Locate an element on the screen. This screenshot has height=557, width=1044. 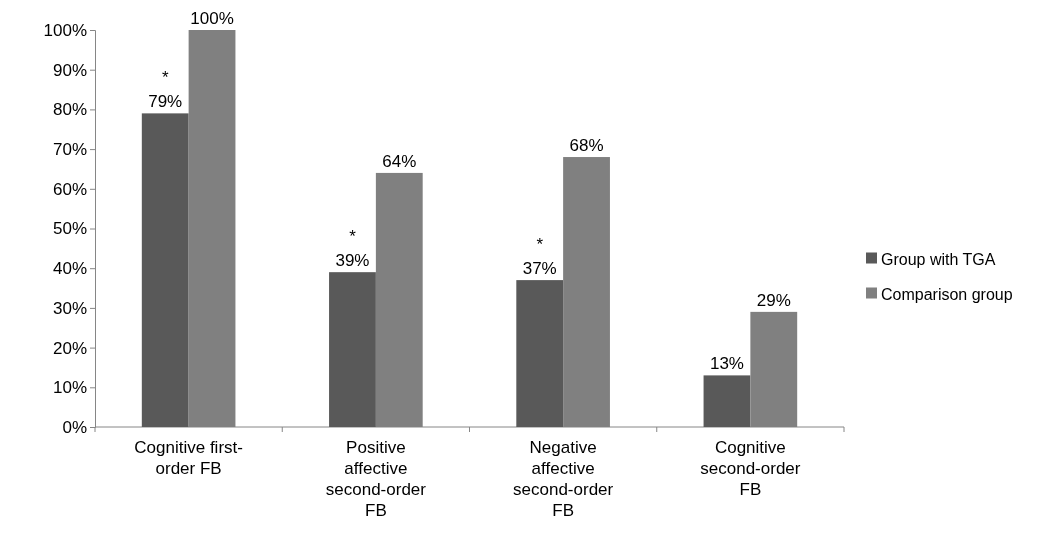
y-tick-label: 0% is located at coordinates (74, 427).